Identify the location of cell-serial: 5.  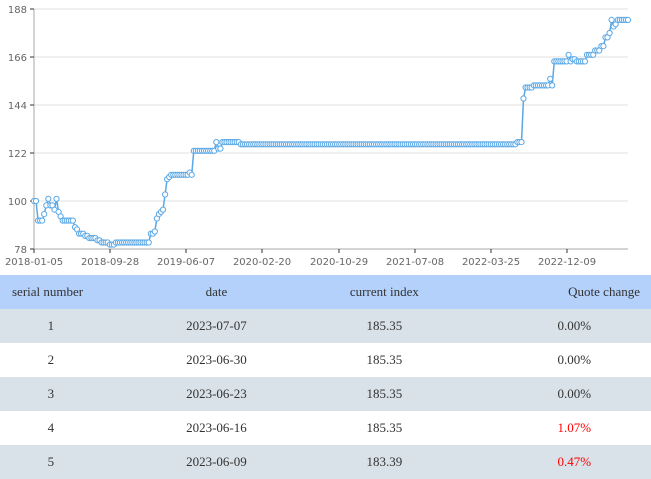
(51, 461).